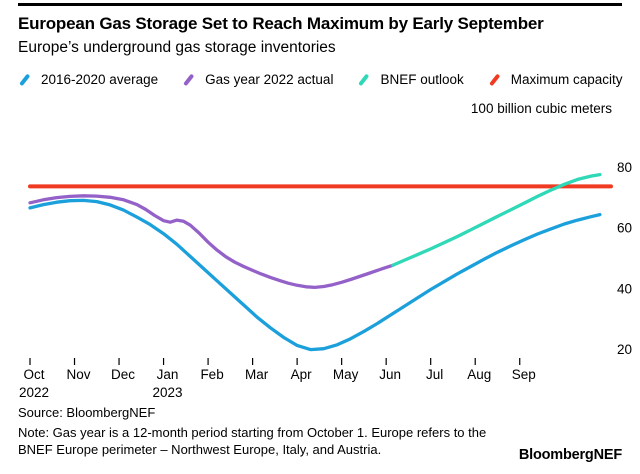 This screenshot has height=474, width=640. Describe the element at coordinates (257, 374) in the screenshot. I see `x-tick-label: Mar` at that location.